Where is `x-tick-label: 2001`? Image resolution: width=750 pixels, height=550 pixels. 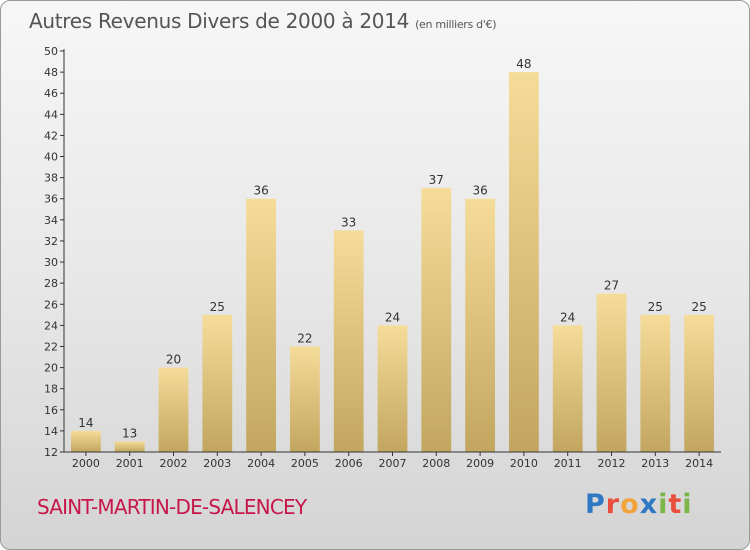
x-tick-label: 2001 is located at coordinates (130, 463).